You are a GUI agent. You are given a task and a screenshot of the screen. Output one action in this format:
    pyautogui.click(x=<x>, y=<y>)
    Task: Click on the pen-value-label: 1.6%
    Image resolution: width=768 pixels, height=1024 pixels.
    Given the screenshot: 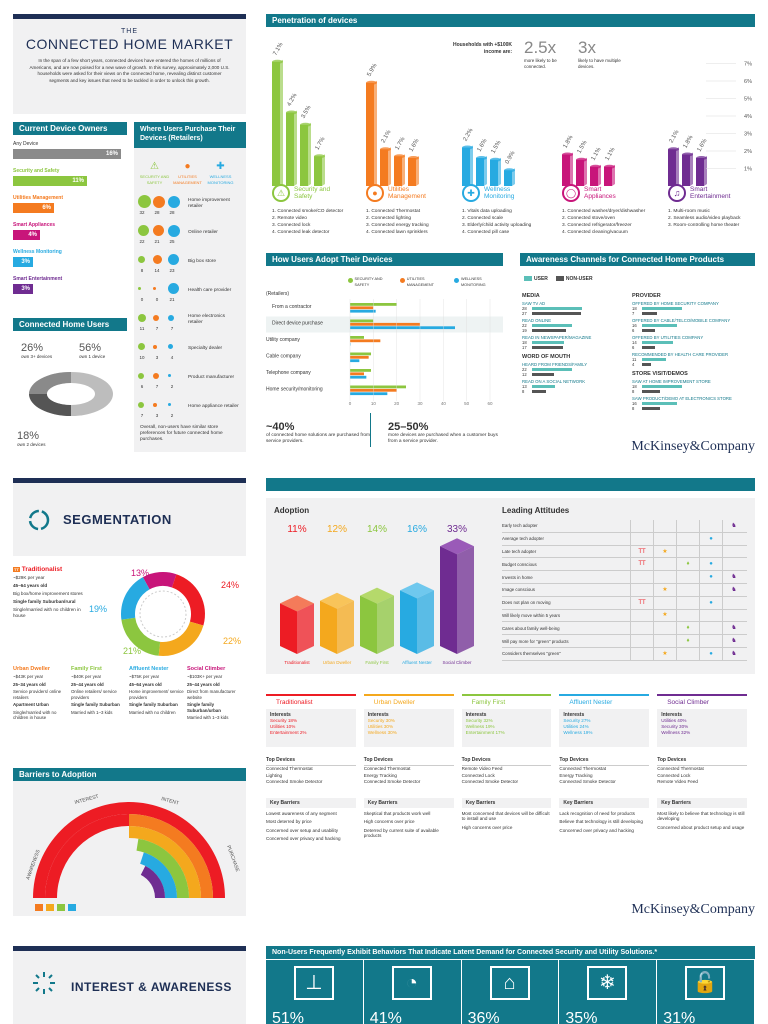 What is the action you would take?
    pyautogui.click(x=483, y=145)
    